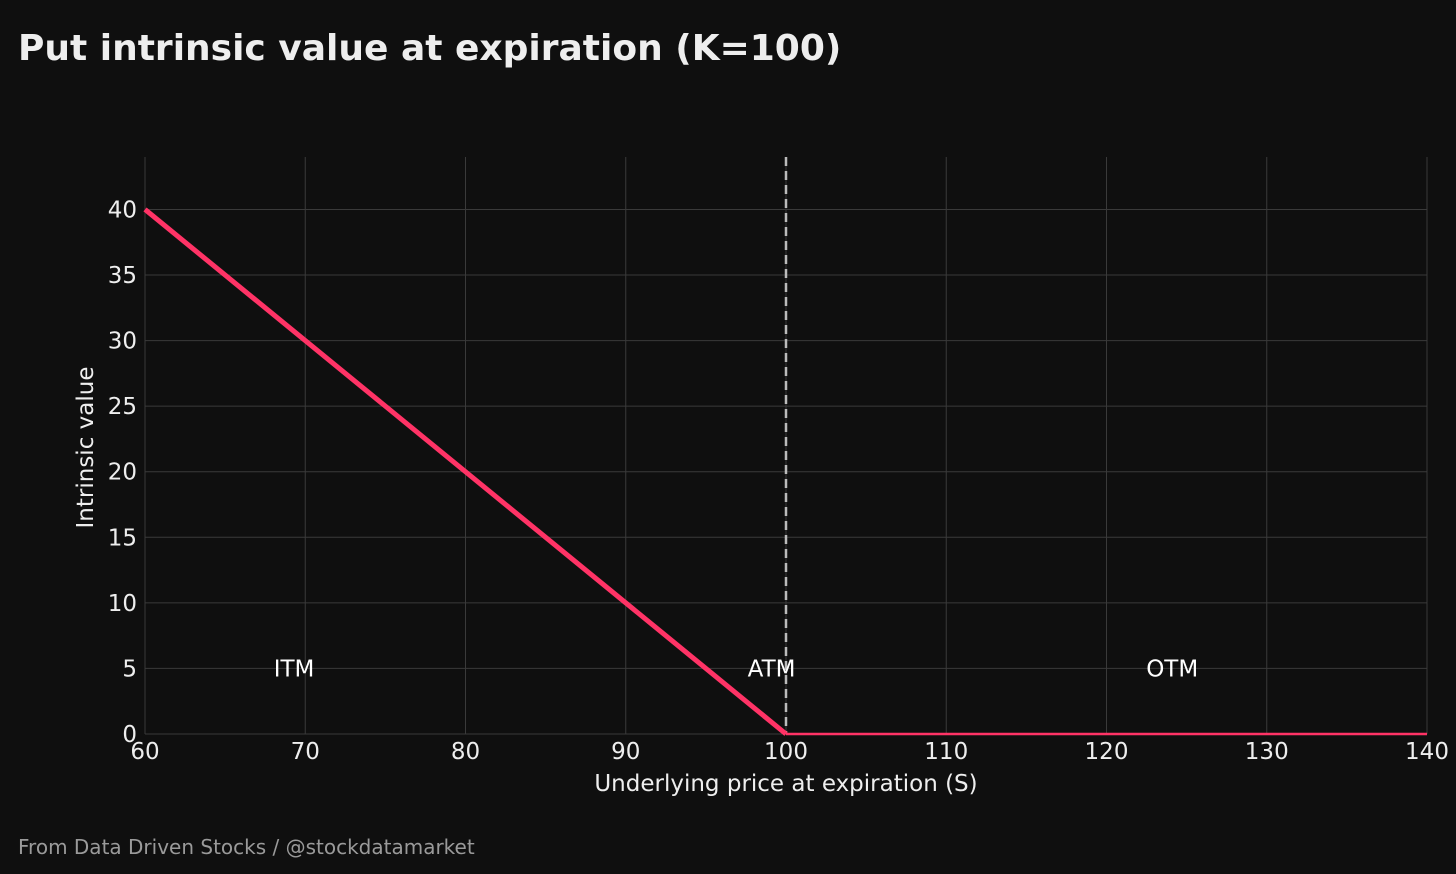 This screenshot has height=874, width=1456. What do you see at coordinates (122, 210) in the screenshot?
I see `y-tick-label: 40` at bounding box center [122, 210].